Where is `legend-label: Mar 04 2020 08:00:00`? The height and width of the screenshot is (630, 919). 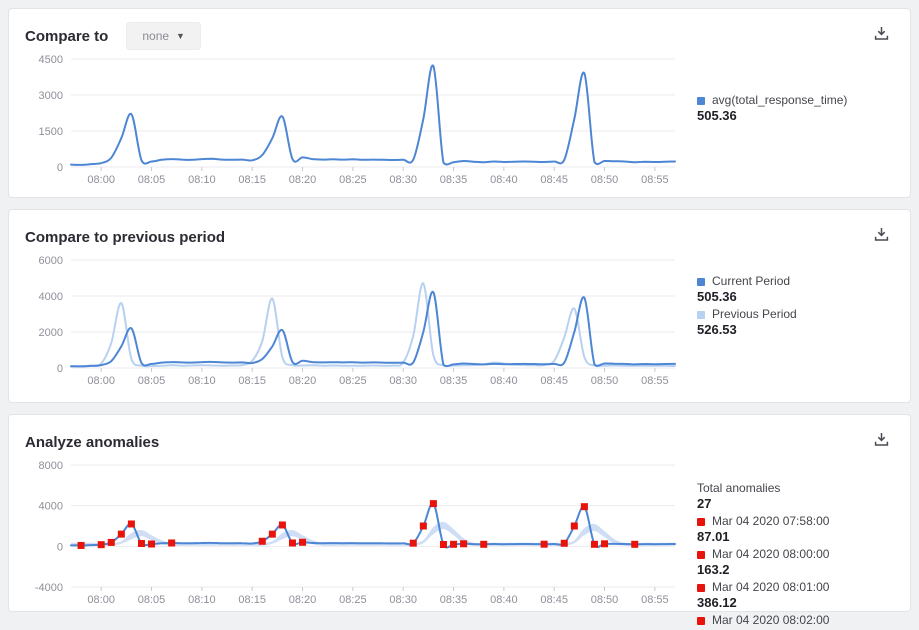 legend-label: Mar 04 2020 08:00:00 is located at coordinates (771, 554).